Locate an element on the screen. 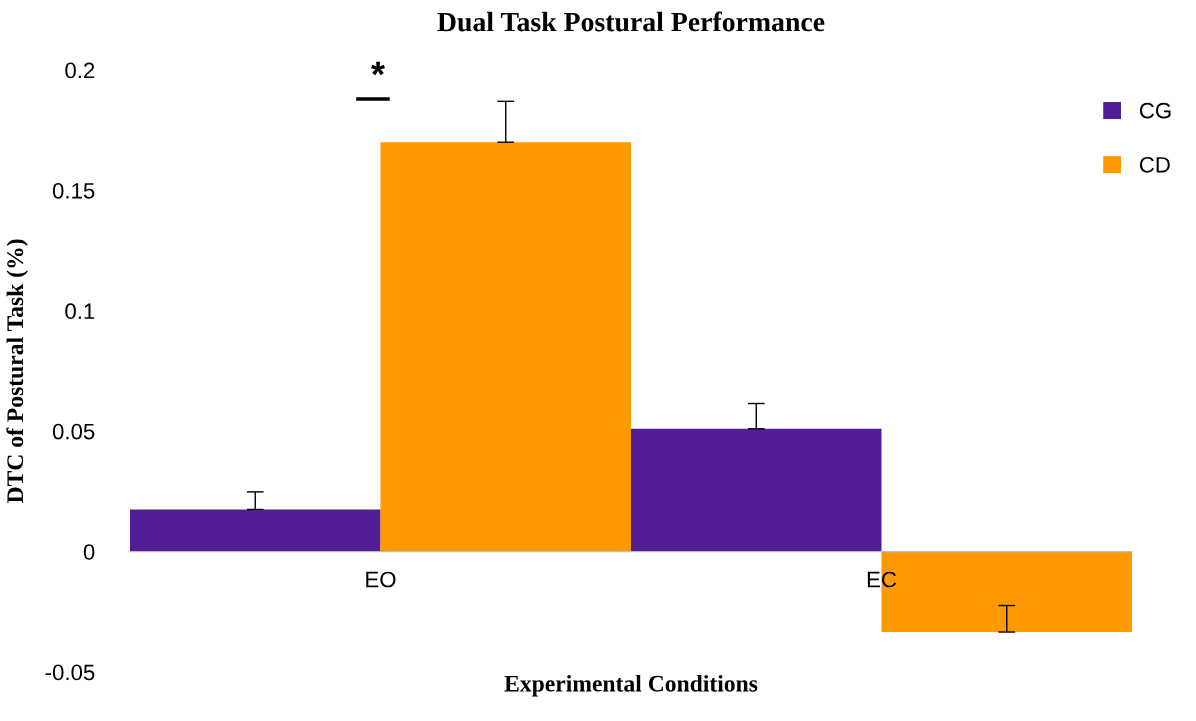  x-tick-label: EO is located at coordinates (381, 579).